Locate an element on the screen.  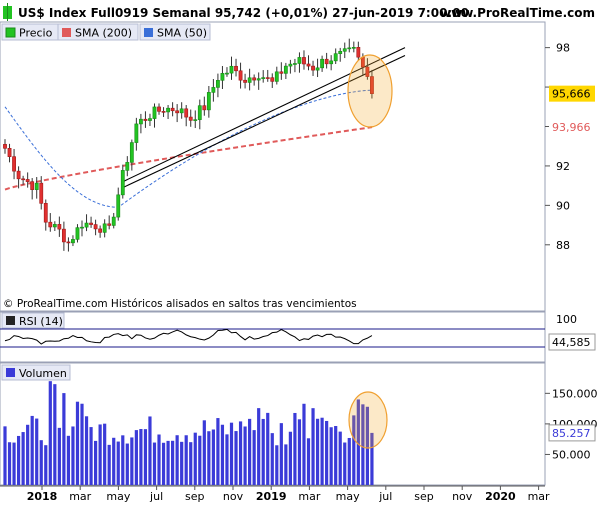
price-axis-label: 90 is located at coordinates (563, 205).